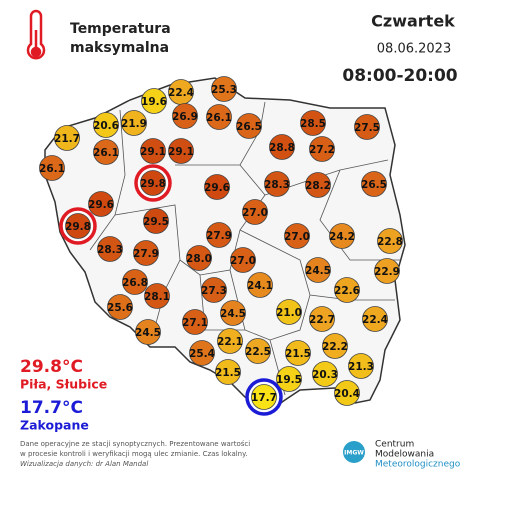  I want to click on station-value: 27.9, so click(219, 236).